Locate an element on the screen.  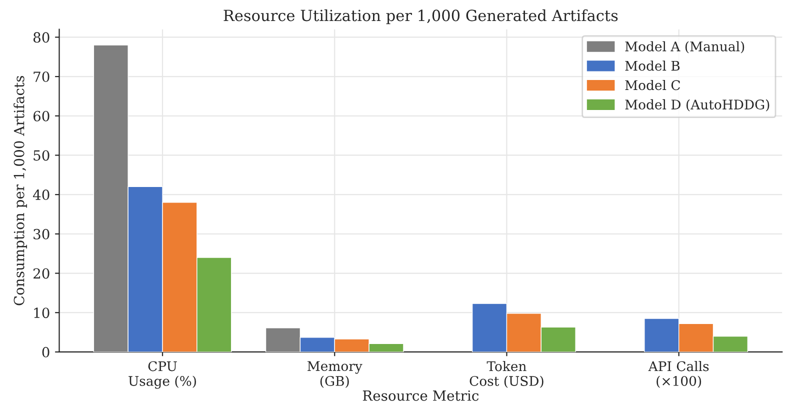
x-tick-label: CPU Usage (%) is located at coordinates (162, 375).